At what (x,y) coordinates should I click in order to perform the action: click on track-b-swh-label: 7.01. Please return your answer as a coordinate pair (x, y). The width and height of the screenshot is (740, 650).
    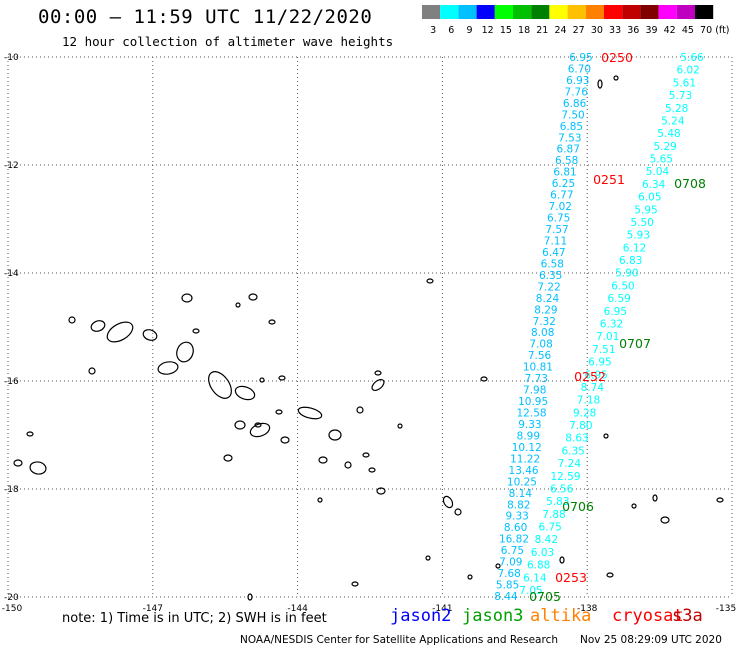
    Looking at the image, I should click on (607, 337).